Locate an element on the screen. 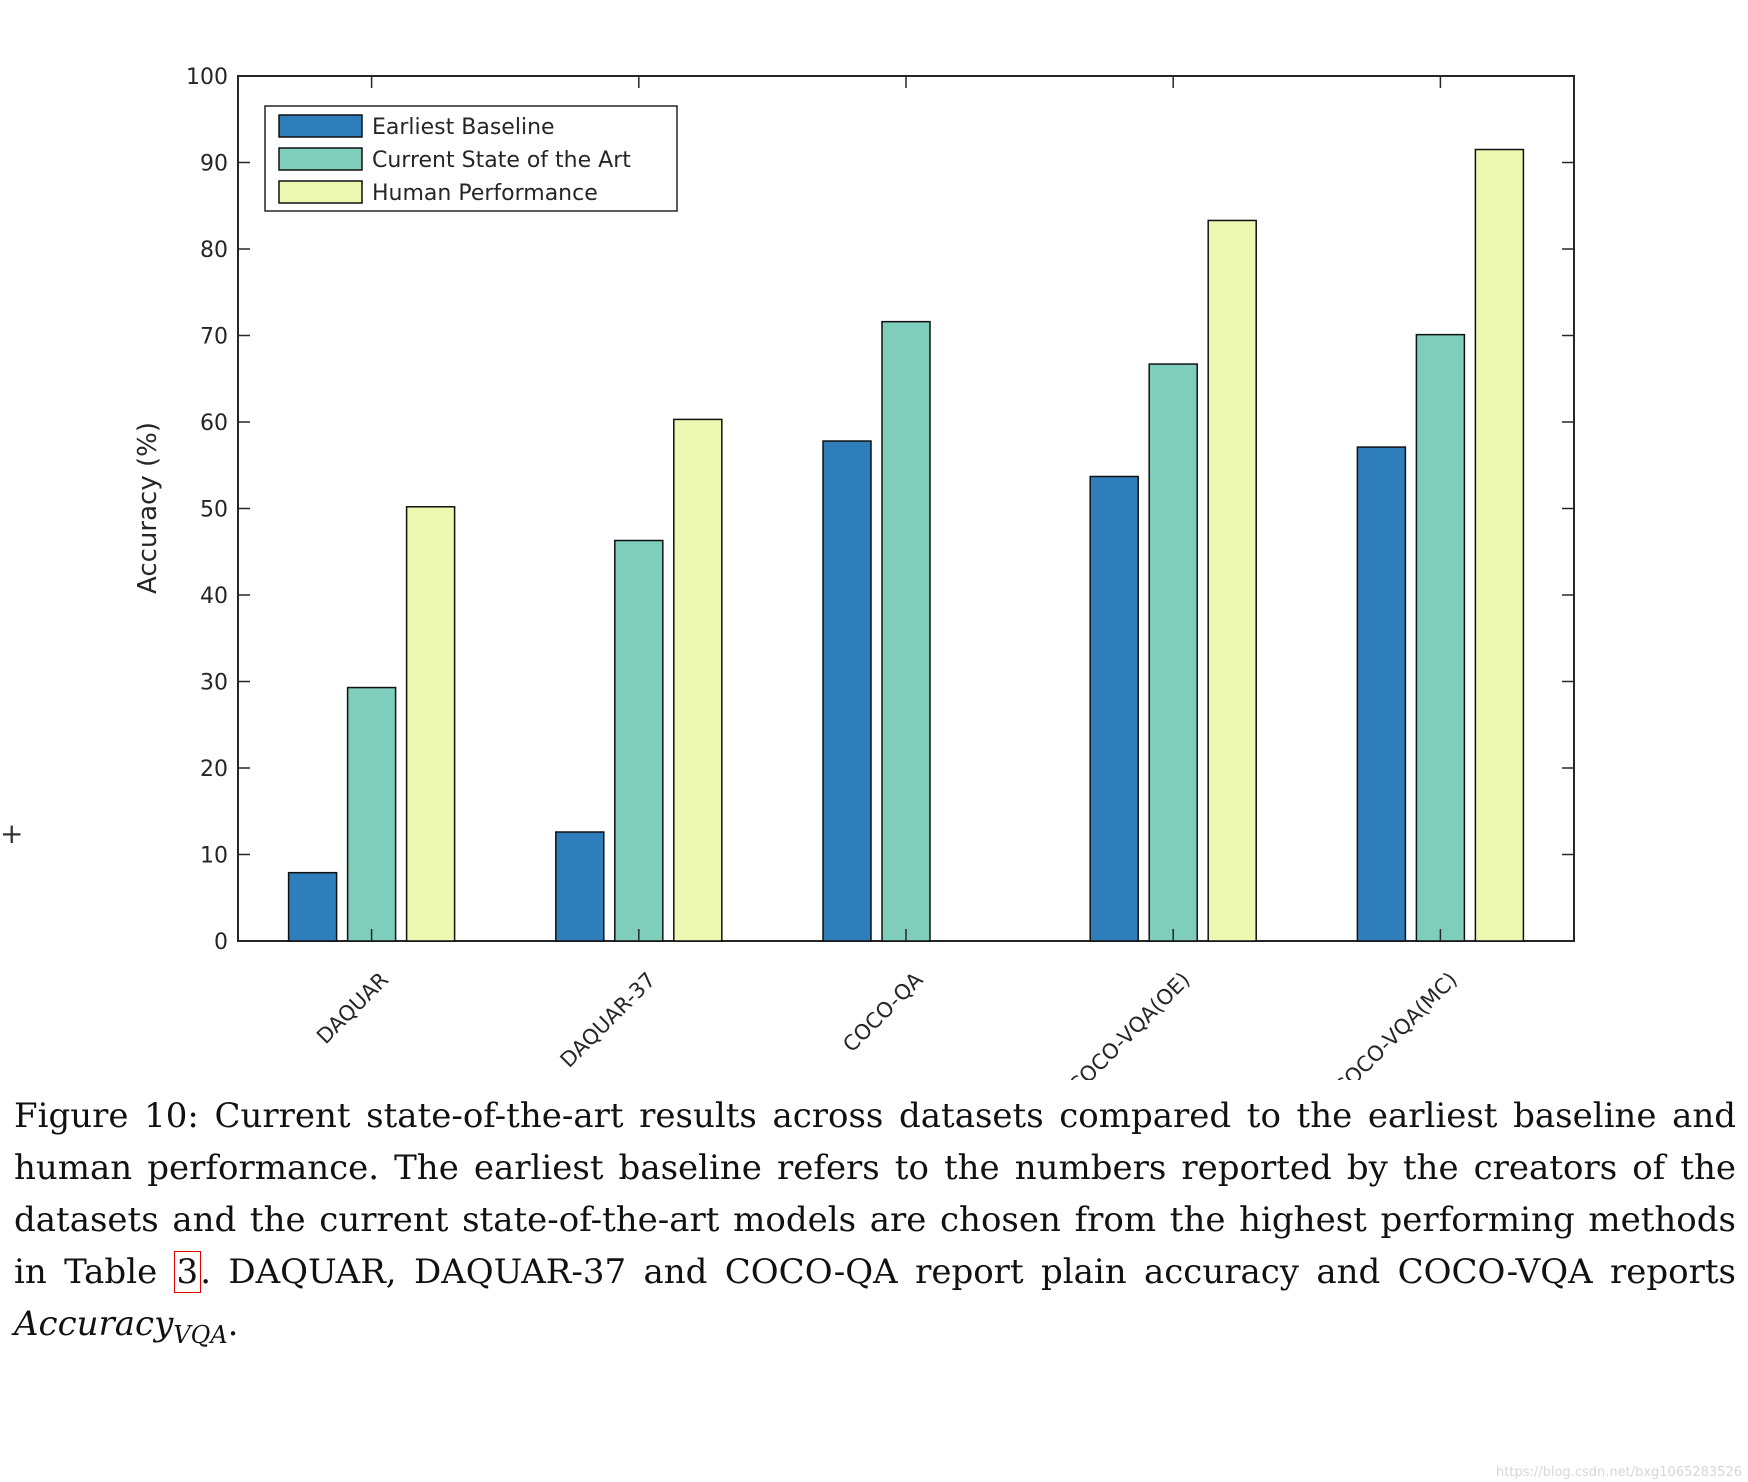  table-reference-link: 3 is located at coordinates (187, 1272).